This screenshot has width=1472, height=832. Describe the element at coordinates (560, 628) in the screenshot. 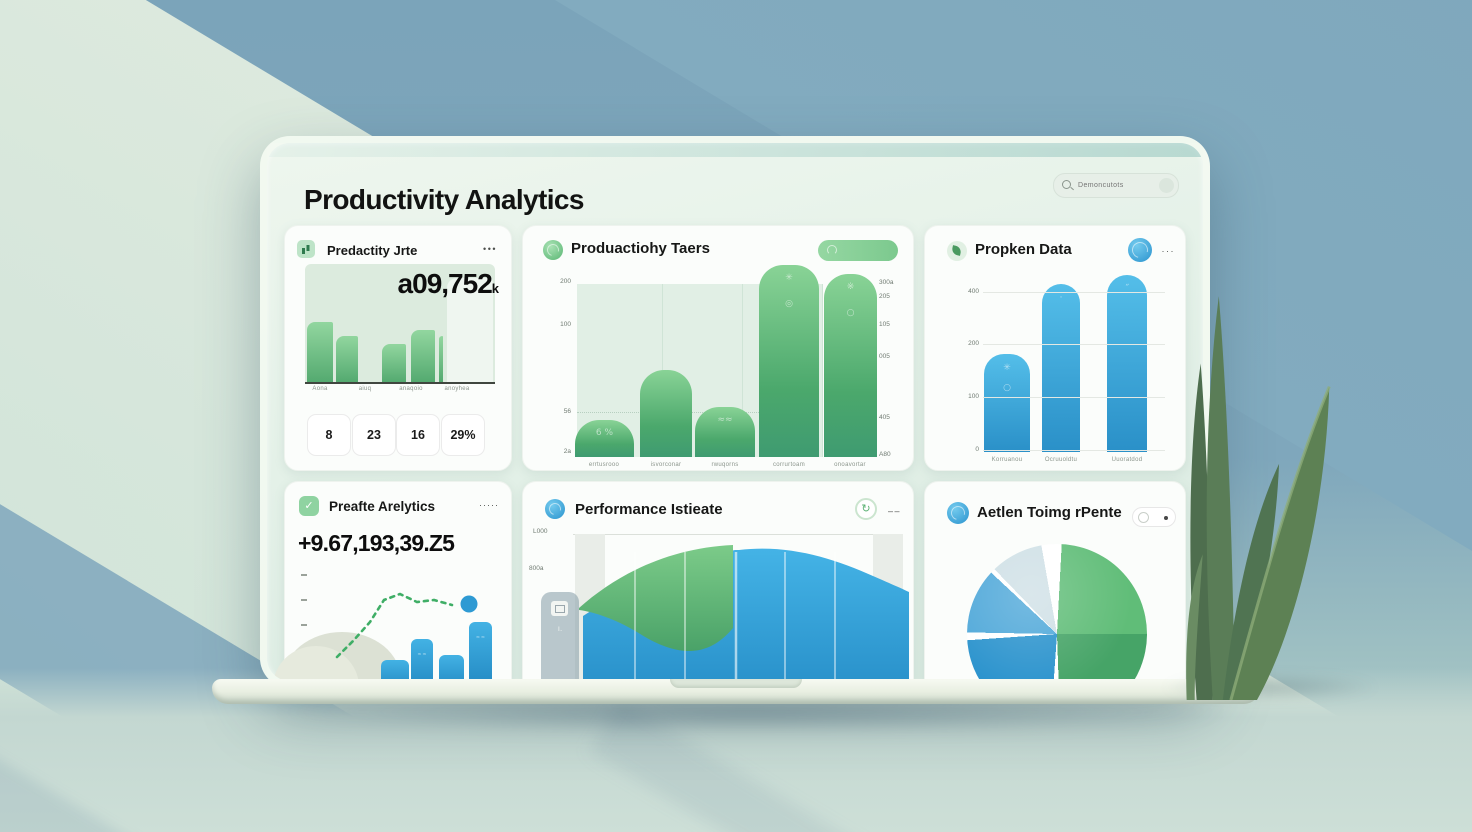

I see `panel-label: ı.` at that location.